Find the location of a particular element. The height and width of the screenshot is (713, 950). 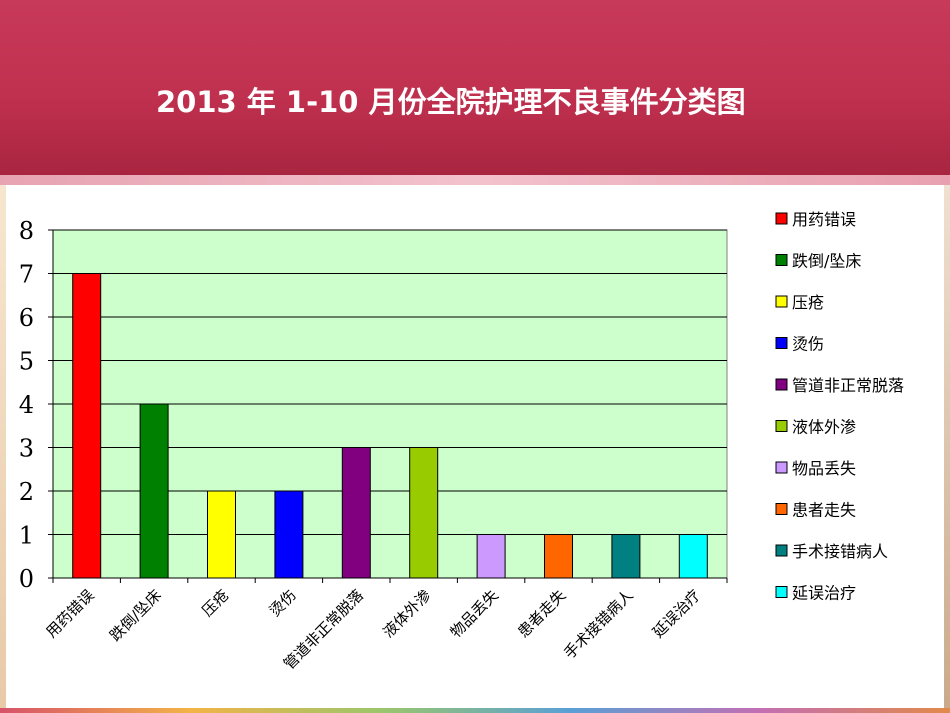

legend-label-8: 患者走失 is located at coordinates (824, 510).